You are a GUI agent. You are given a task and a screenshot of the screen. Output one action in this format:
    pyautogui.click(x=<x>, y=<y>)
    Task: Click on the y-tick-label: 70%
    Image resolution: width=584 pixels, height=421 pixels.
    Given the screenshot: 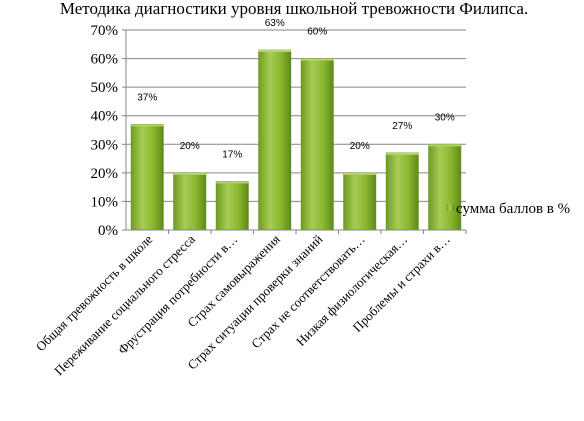 What is the action you would take?
    pyautogui.click(x=105, y=31)
    